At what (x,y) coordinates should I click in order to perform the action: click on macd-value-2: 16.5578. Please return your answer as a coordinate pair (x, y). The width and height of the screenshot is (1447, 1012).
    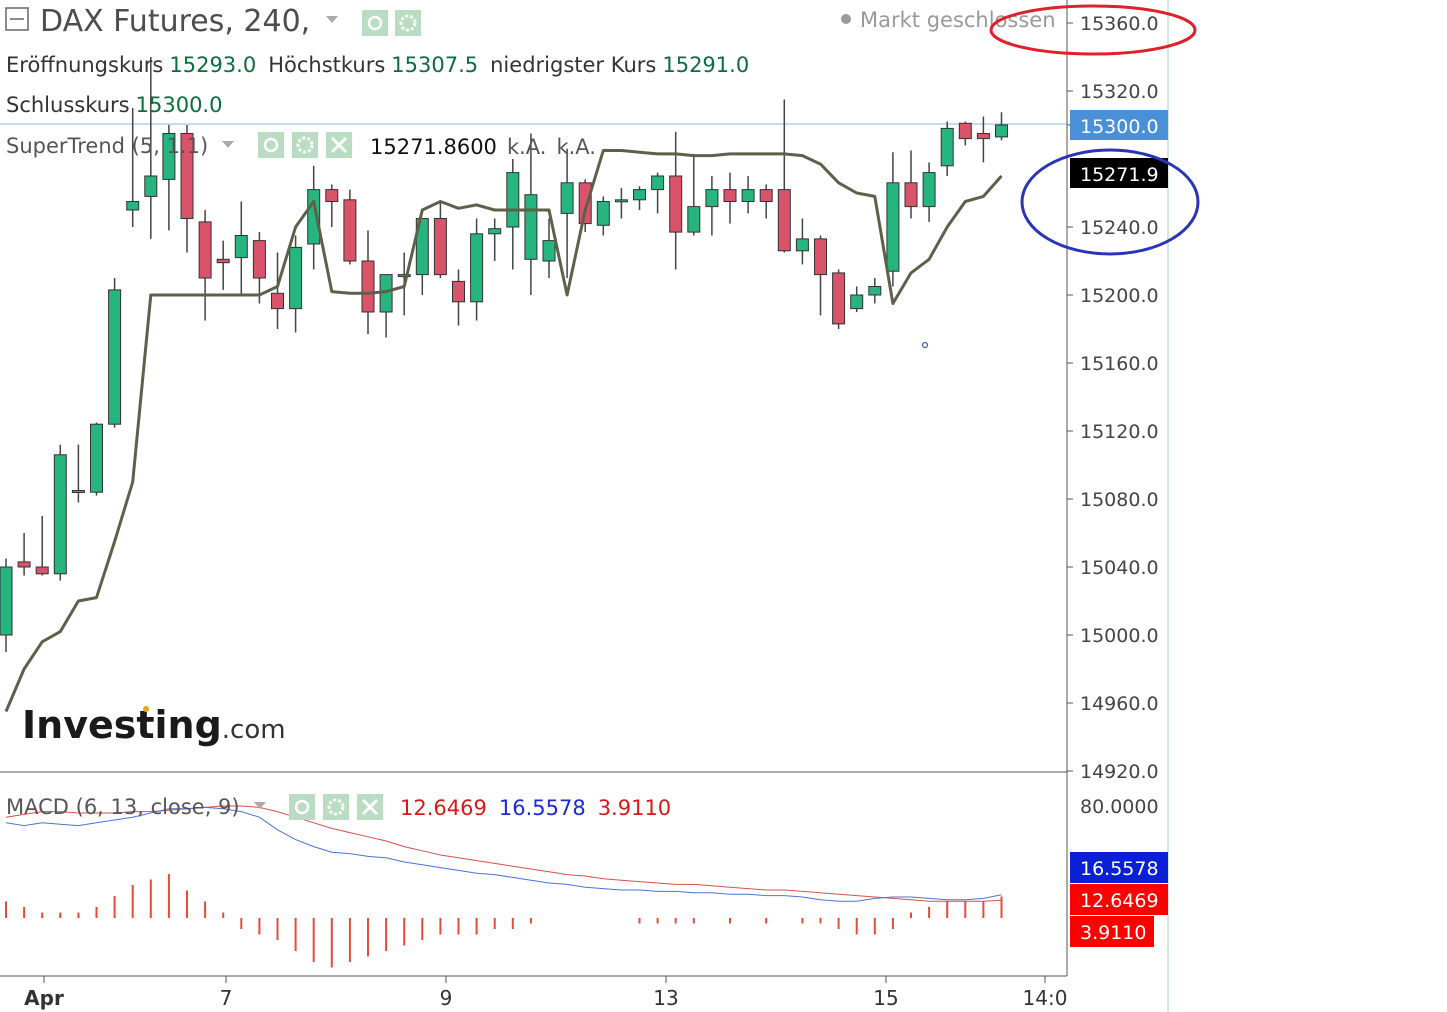
    Looking at the image, I should click on (542, 808).